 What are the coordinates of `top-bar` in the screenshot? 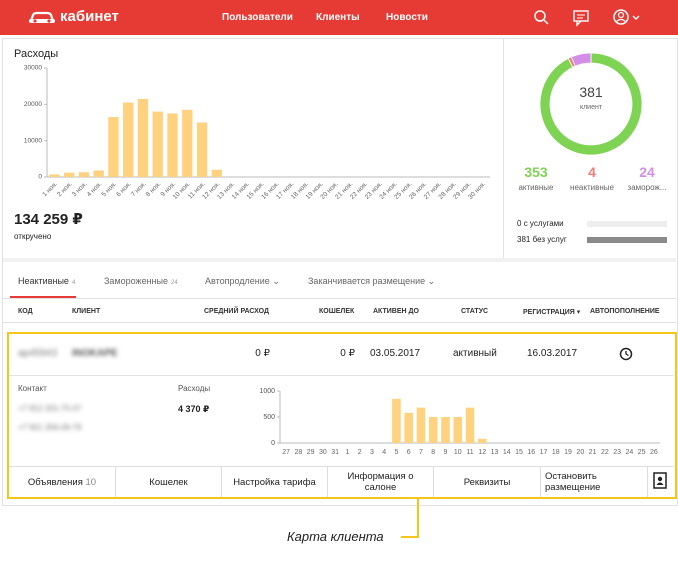 It's located at (339, 17).